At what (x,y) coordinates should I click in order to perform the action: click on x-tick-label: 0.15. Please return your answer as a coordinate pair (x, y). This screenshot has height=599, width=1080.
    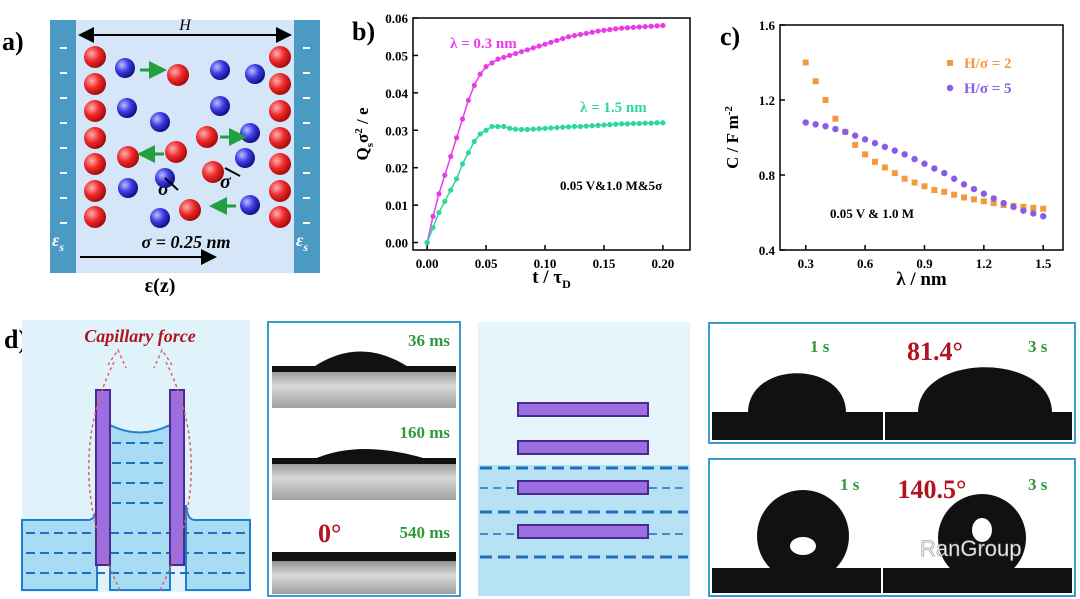
    Looking at the image, I should click on (604, 263).